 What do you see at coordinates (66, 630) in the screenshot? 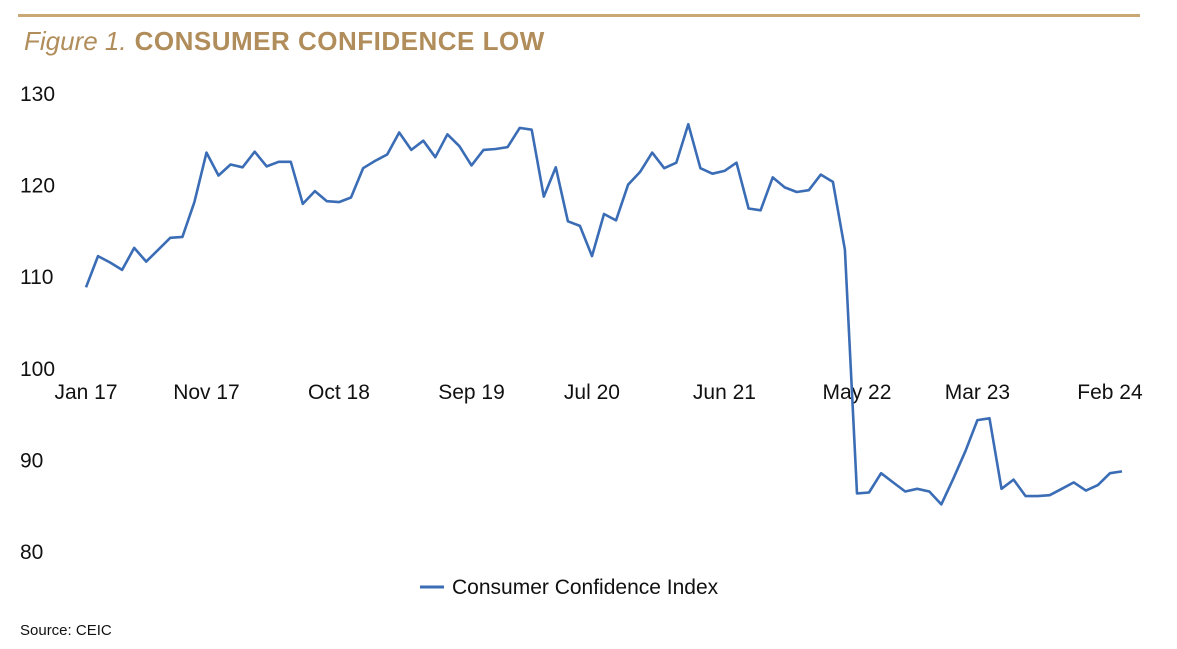
I see `source-note: Source: CEIC` at bounding box center [66, 630].